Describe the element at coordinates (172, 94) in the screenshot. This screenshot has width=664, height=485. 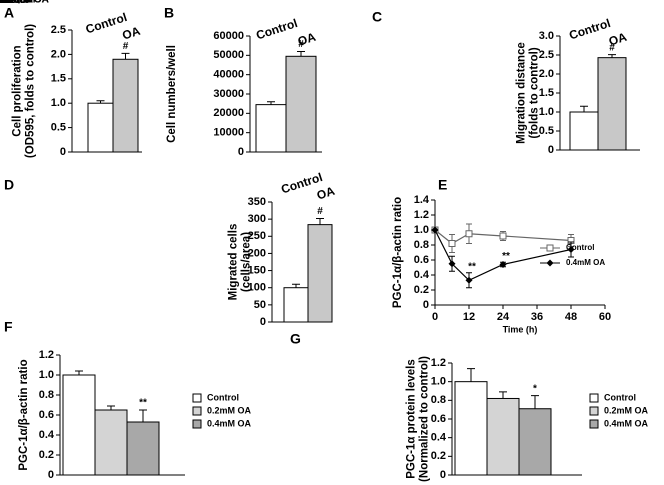
I see `y-axis-label: Cell numbers/well` at that location.